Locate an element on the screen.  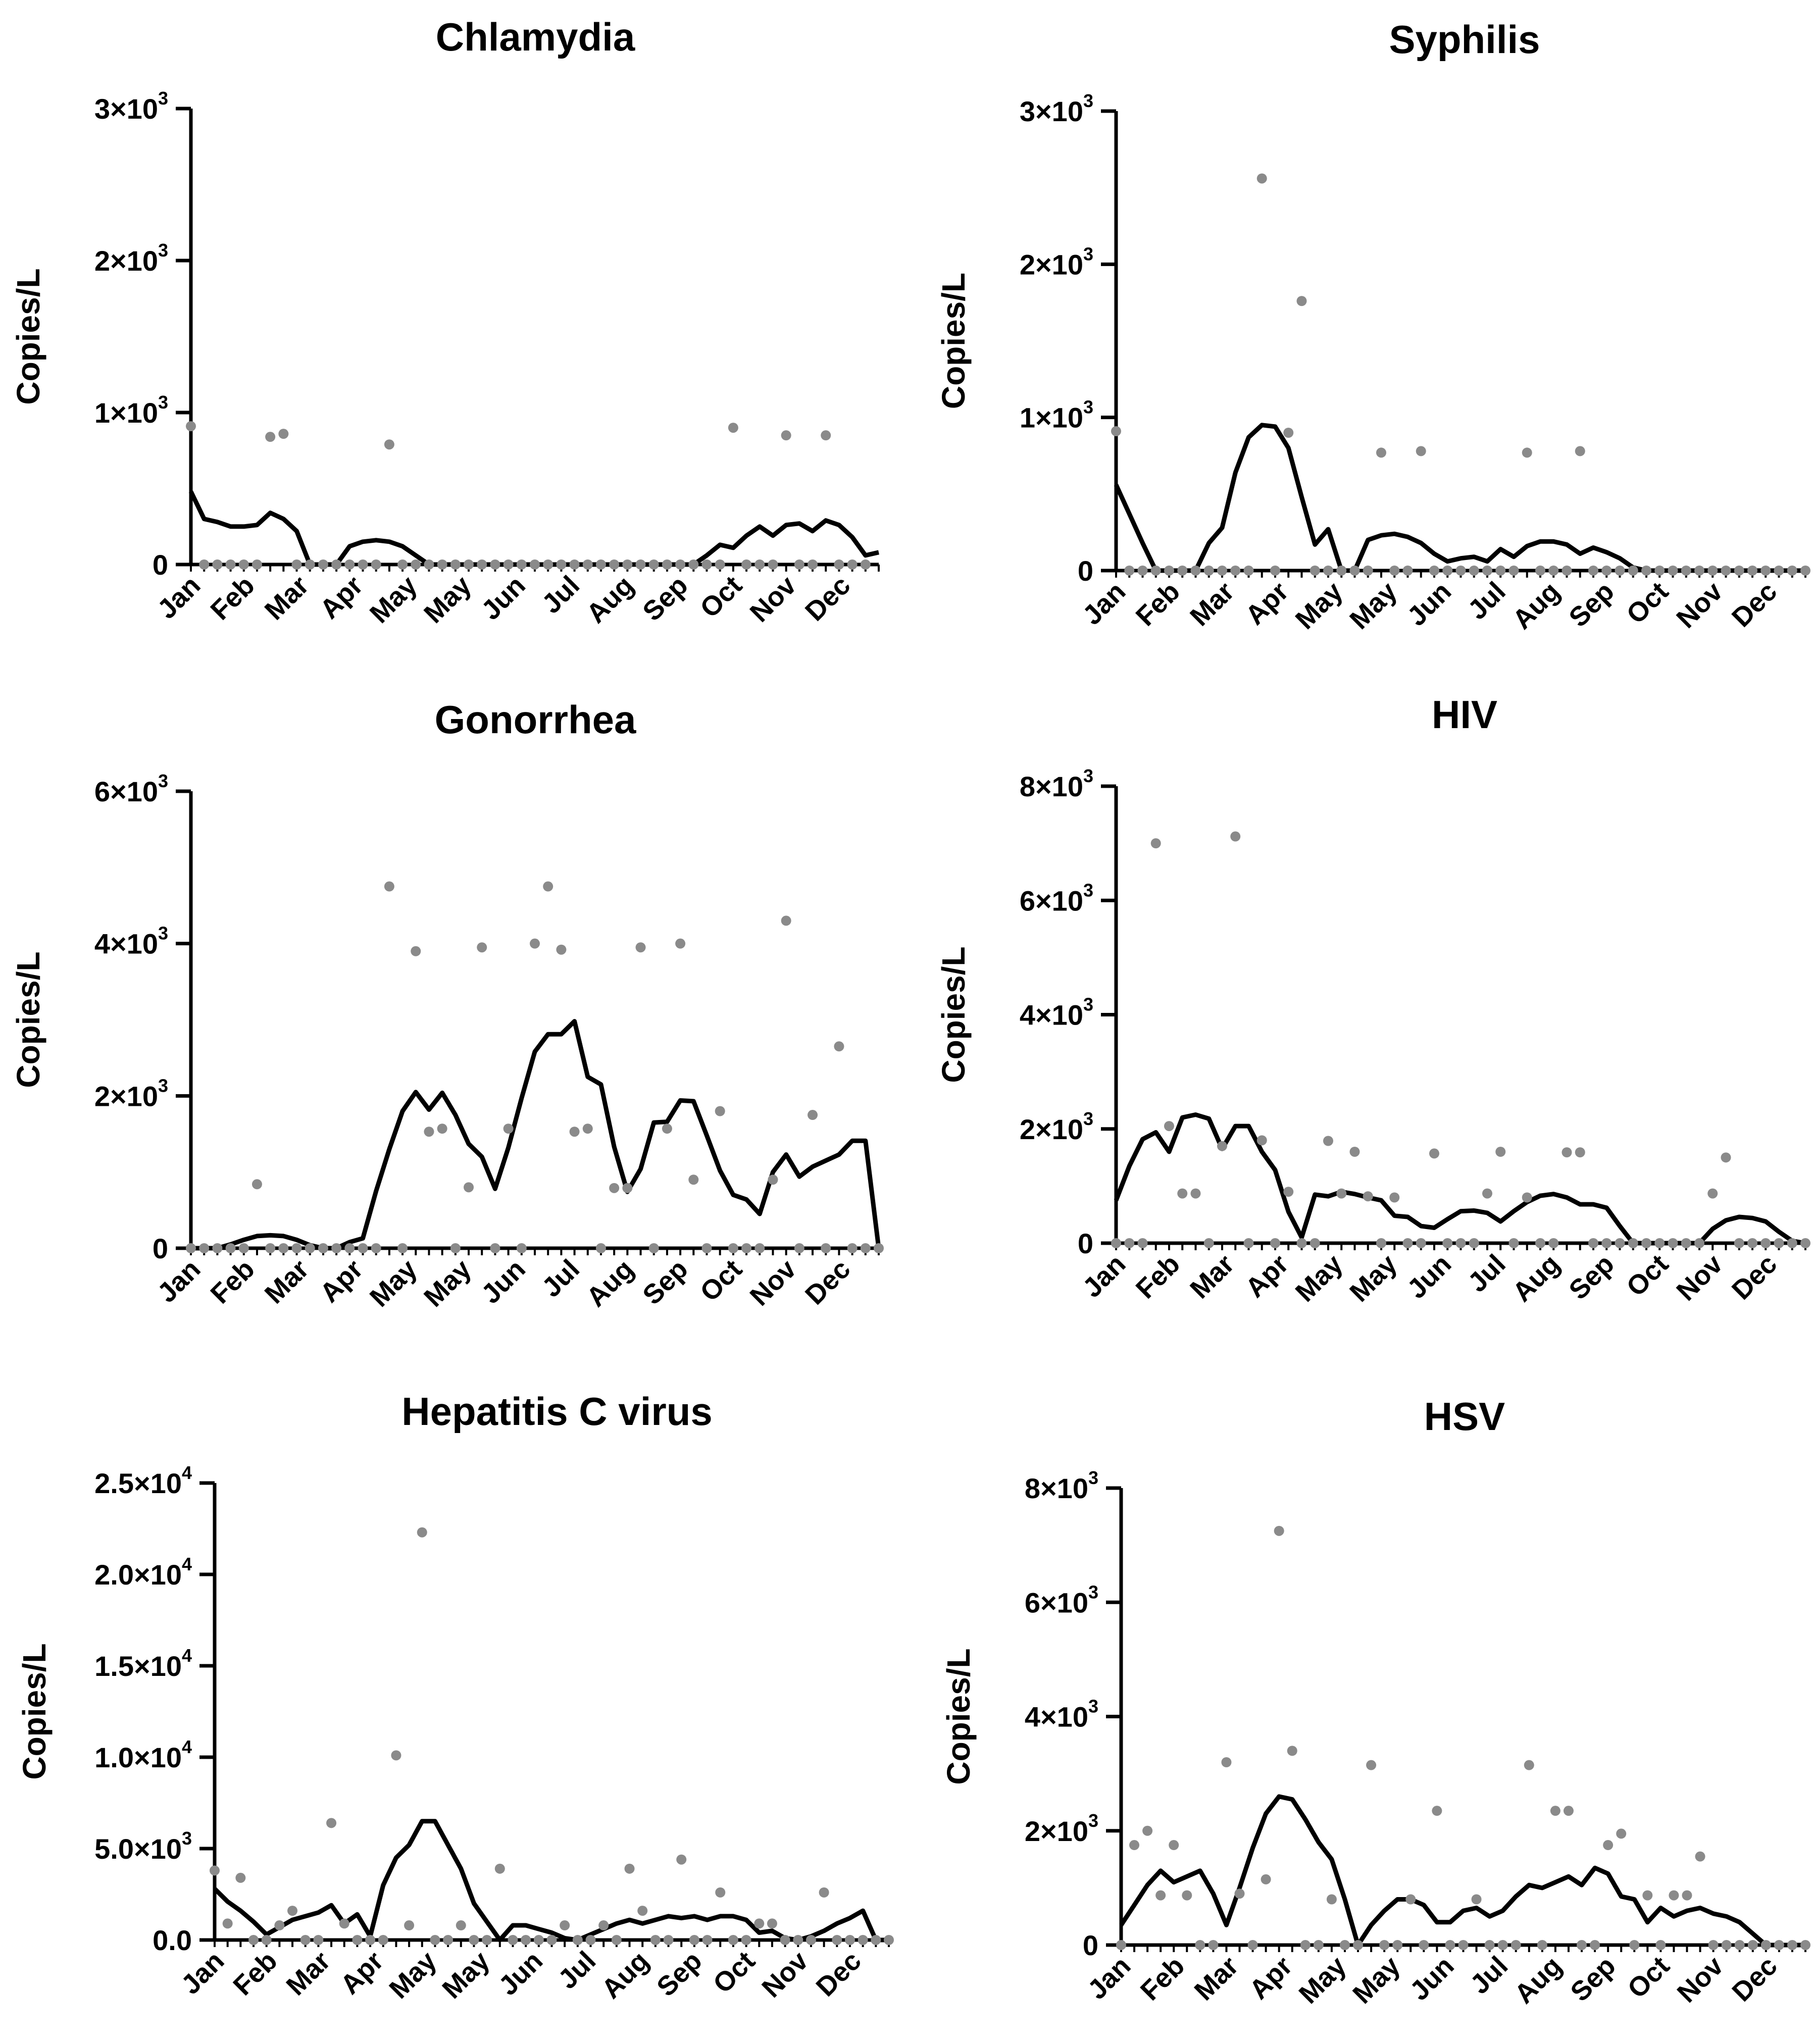
x-tick-label: Jul is located at coordinates (561, 595).